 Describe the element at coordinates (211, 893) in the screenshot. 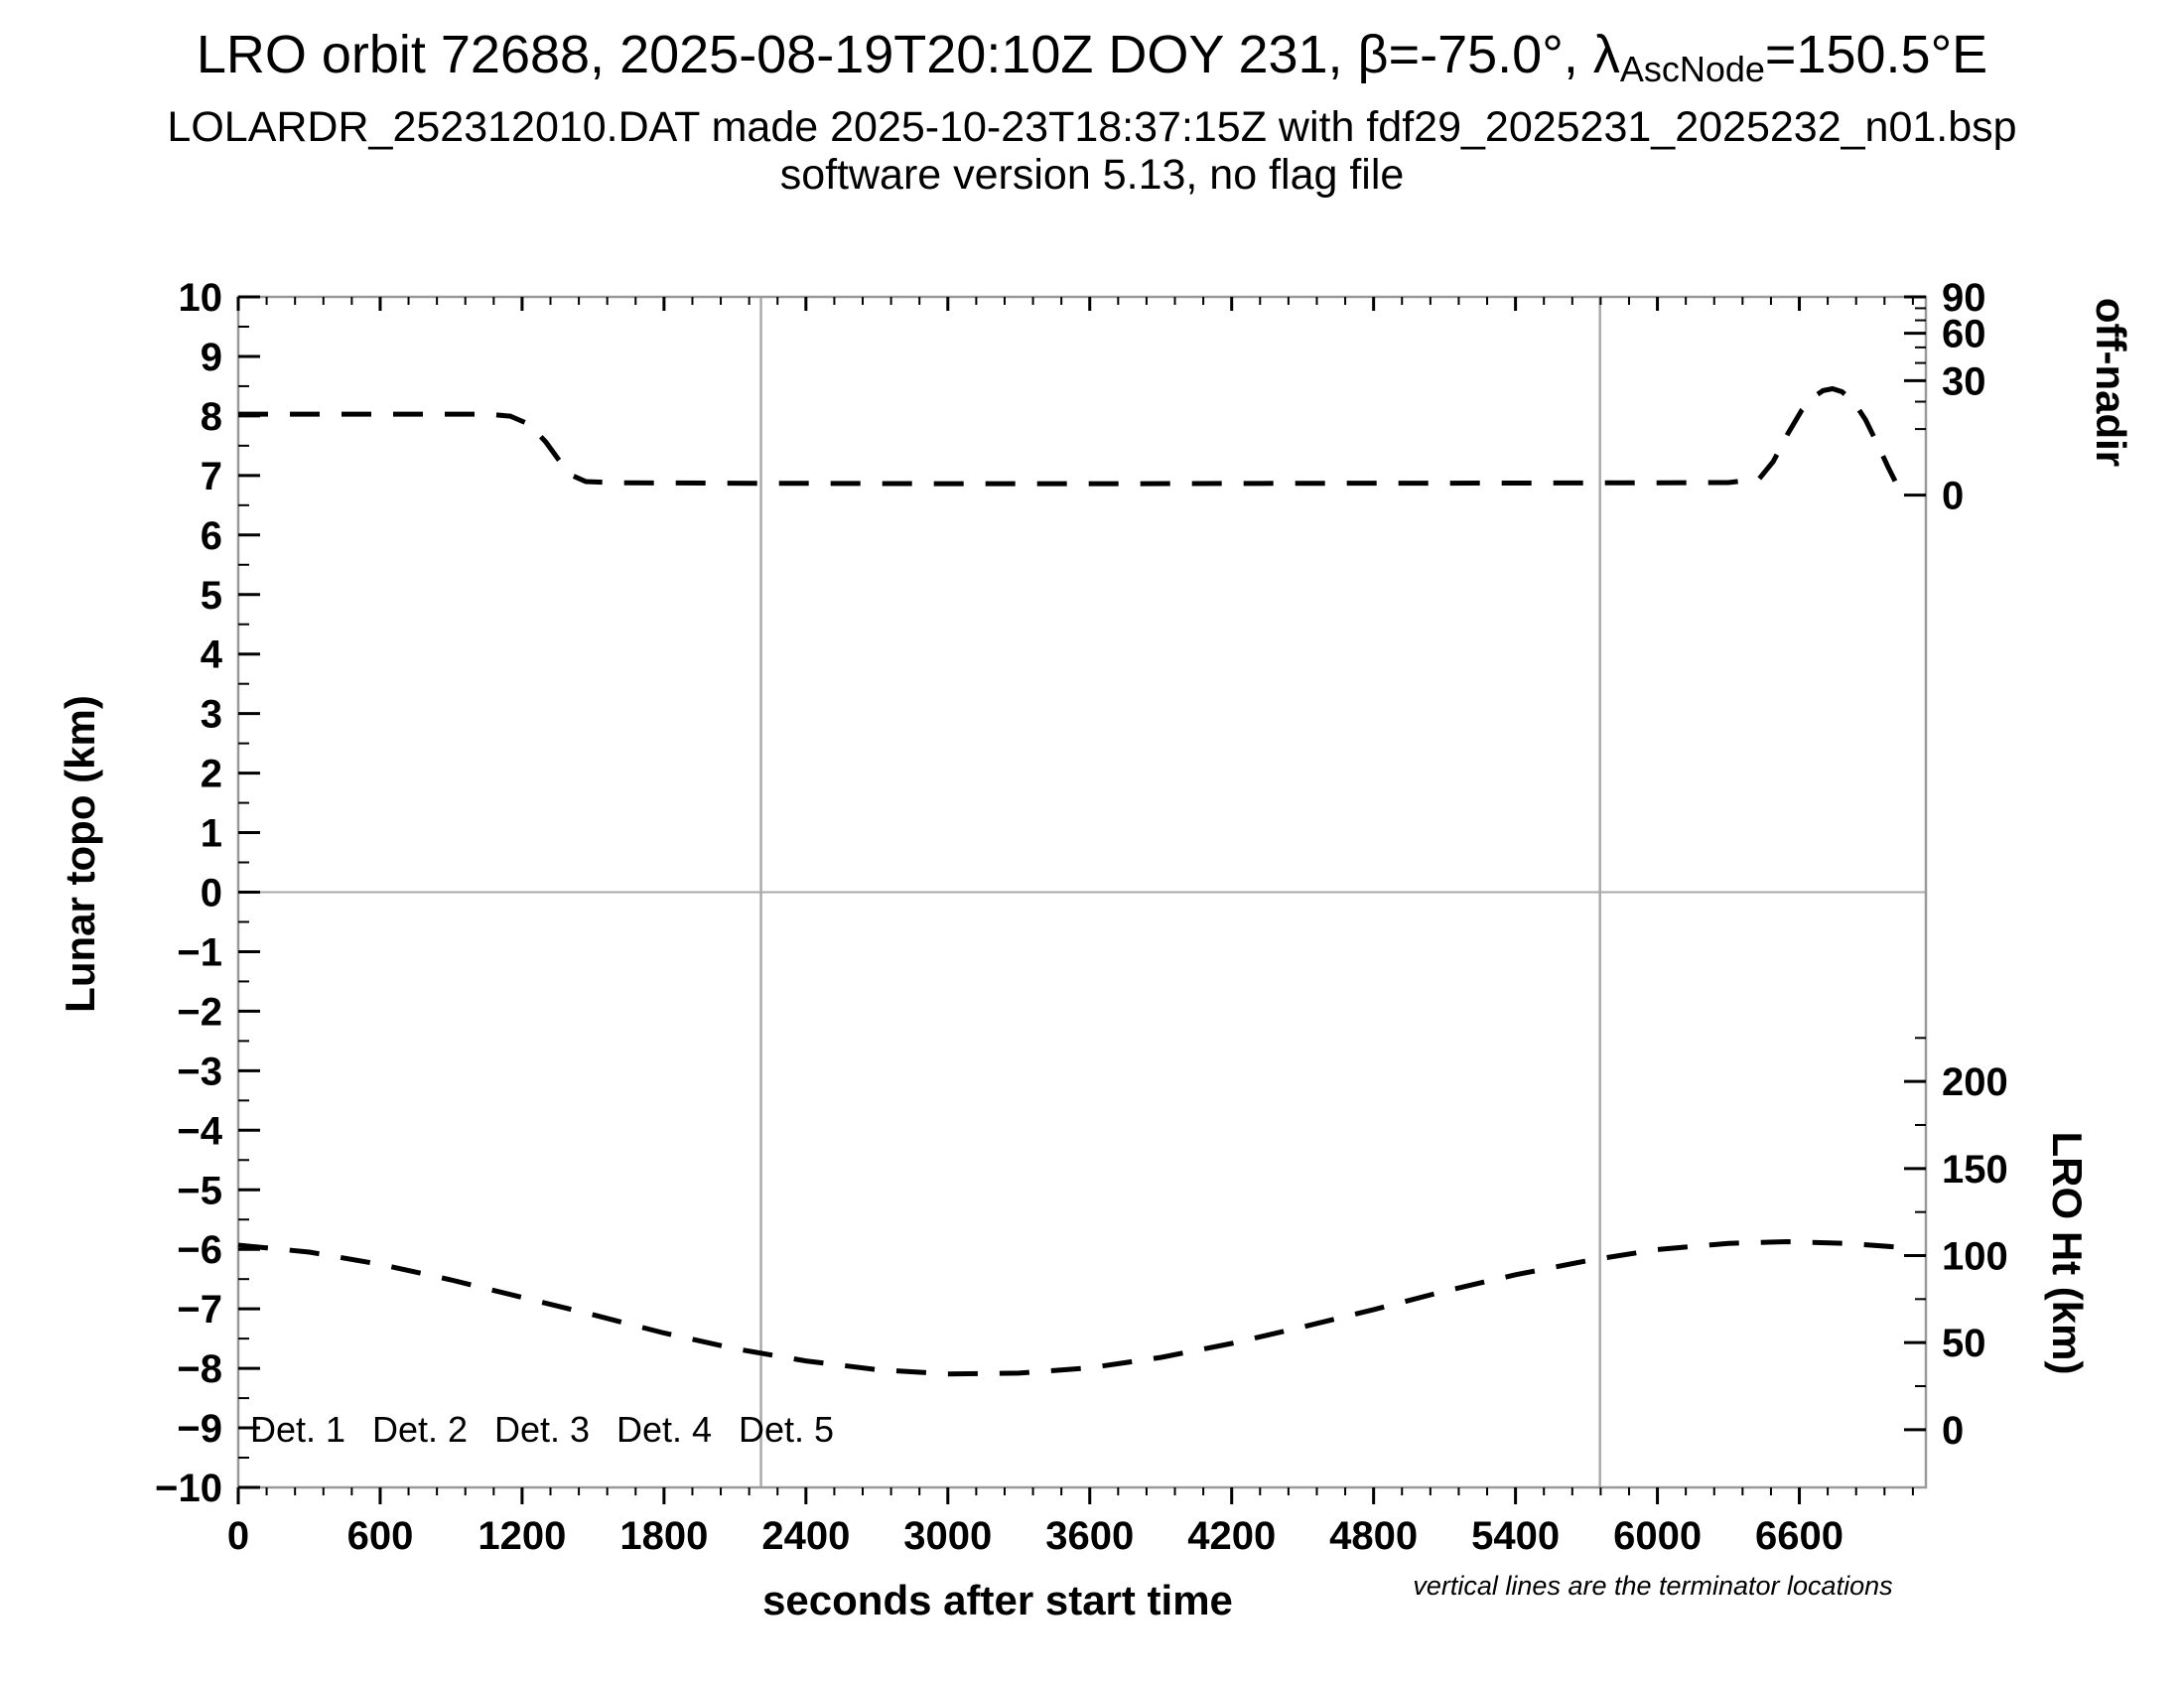

I see `y-left-tick-label: 0` at that location.